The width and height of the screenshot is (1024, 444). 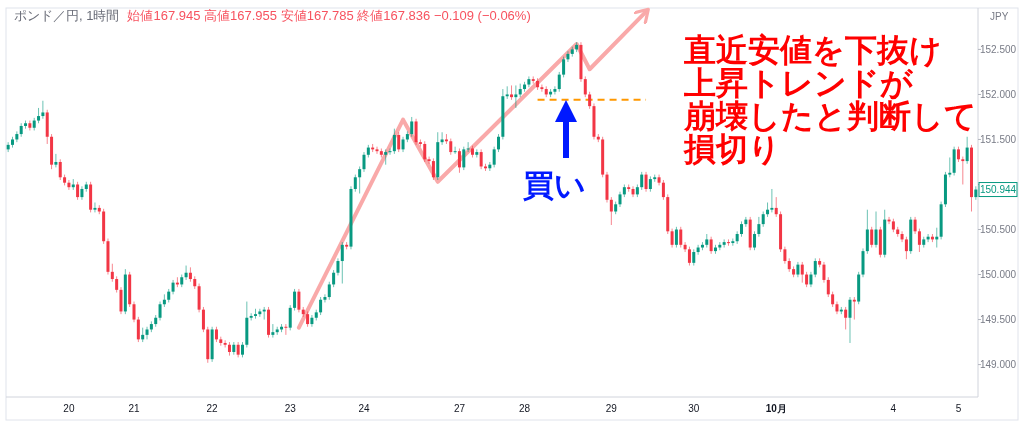 I want to click on x-tick-label: 24, so click(x=364, y=408).